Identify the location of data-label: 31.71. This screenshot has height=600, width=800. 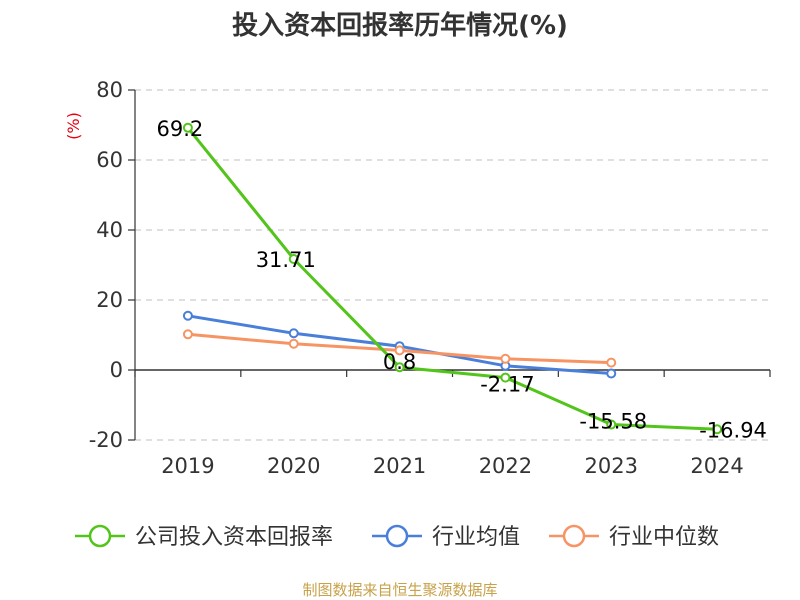
(286, 260).